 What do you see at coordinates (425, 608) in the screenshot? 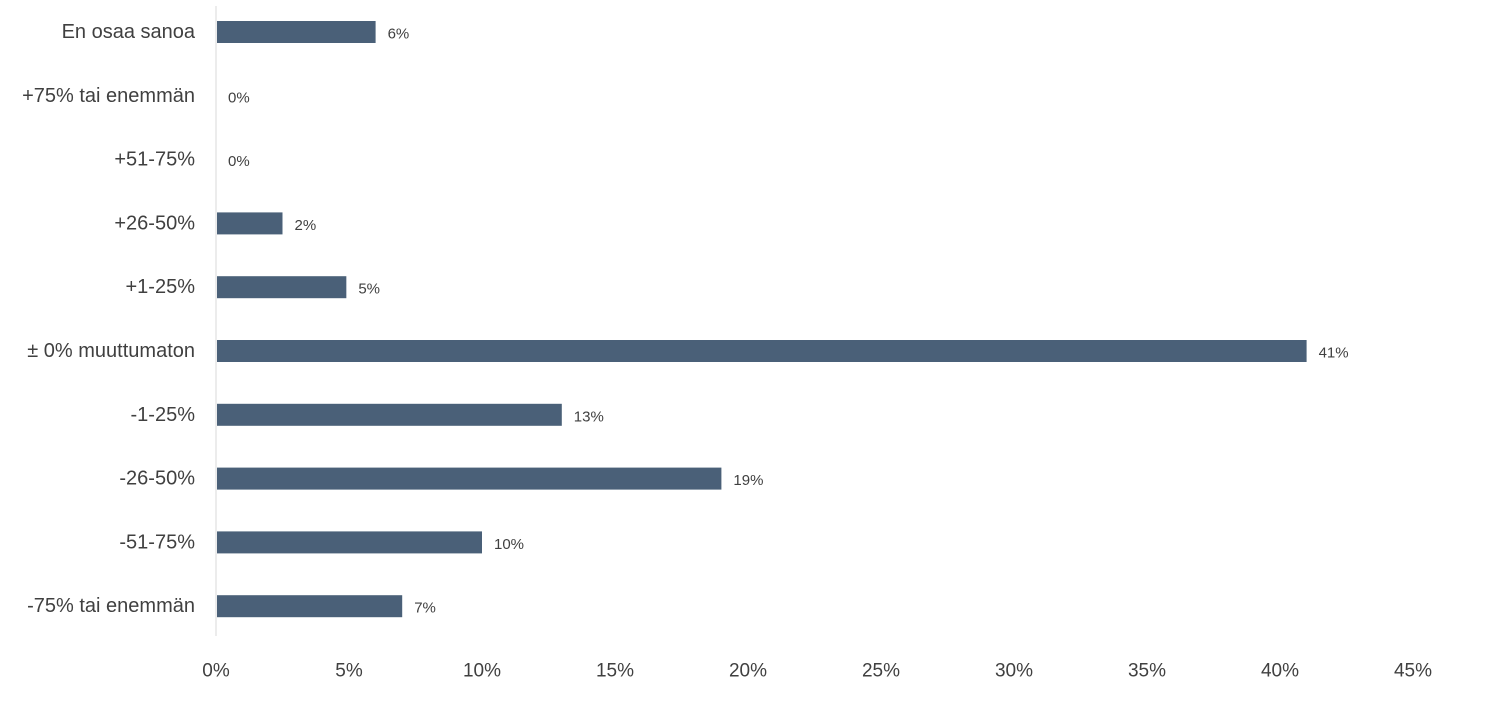
I see `data-label: 7%` at bounding box center [425, 608].